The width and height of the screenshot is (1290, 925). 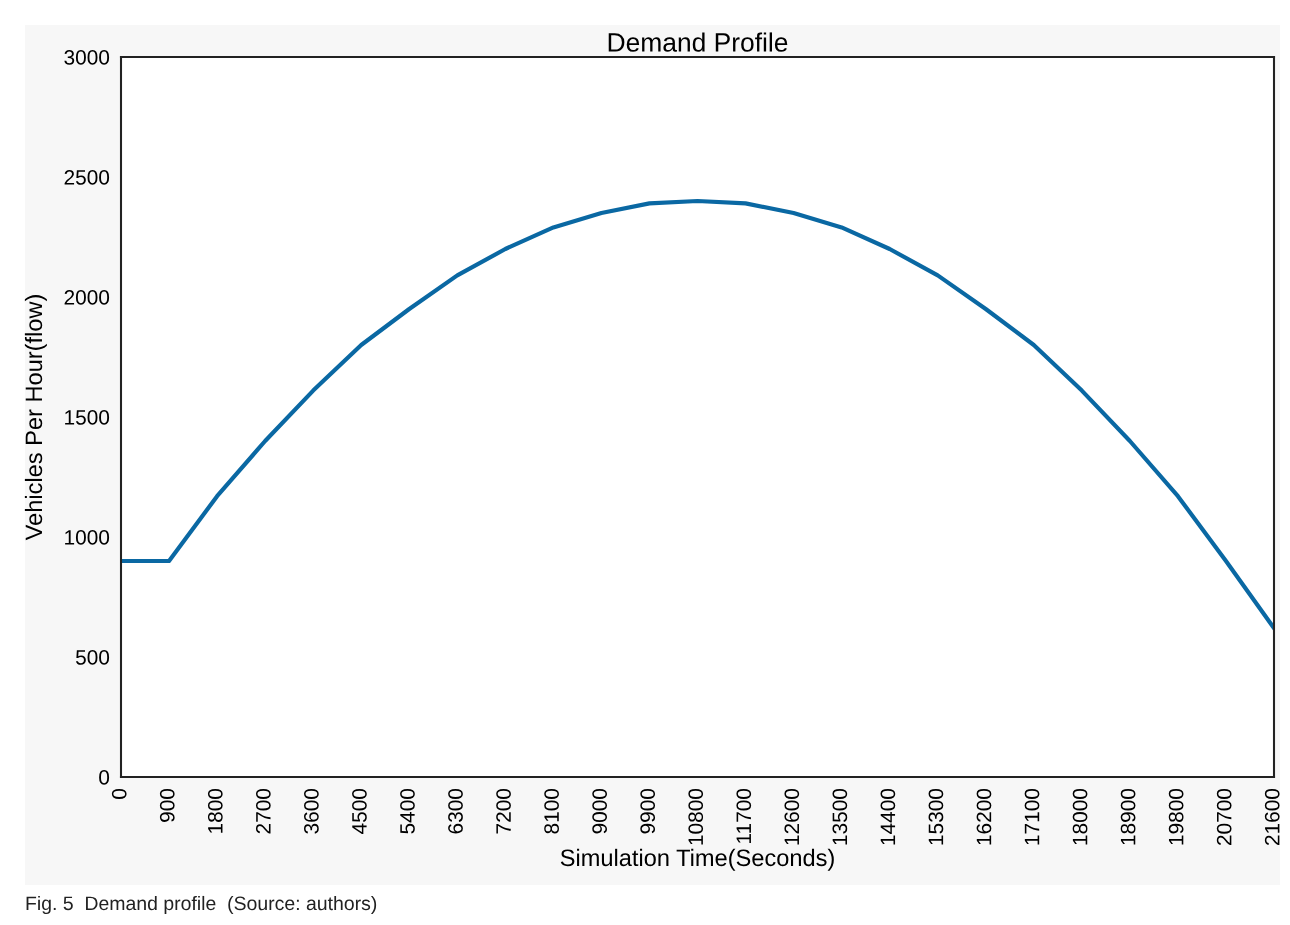 What do you see at coordinates (503, 811) in the screenshot?
I see `x-tick-label: 7200` at bounding box center [503, 811].